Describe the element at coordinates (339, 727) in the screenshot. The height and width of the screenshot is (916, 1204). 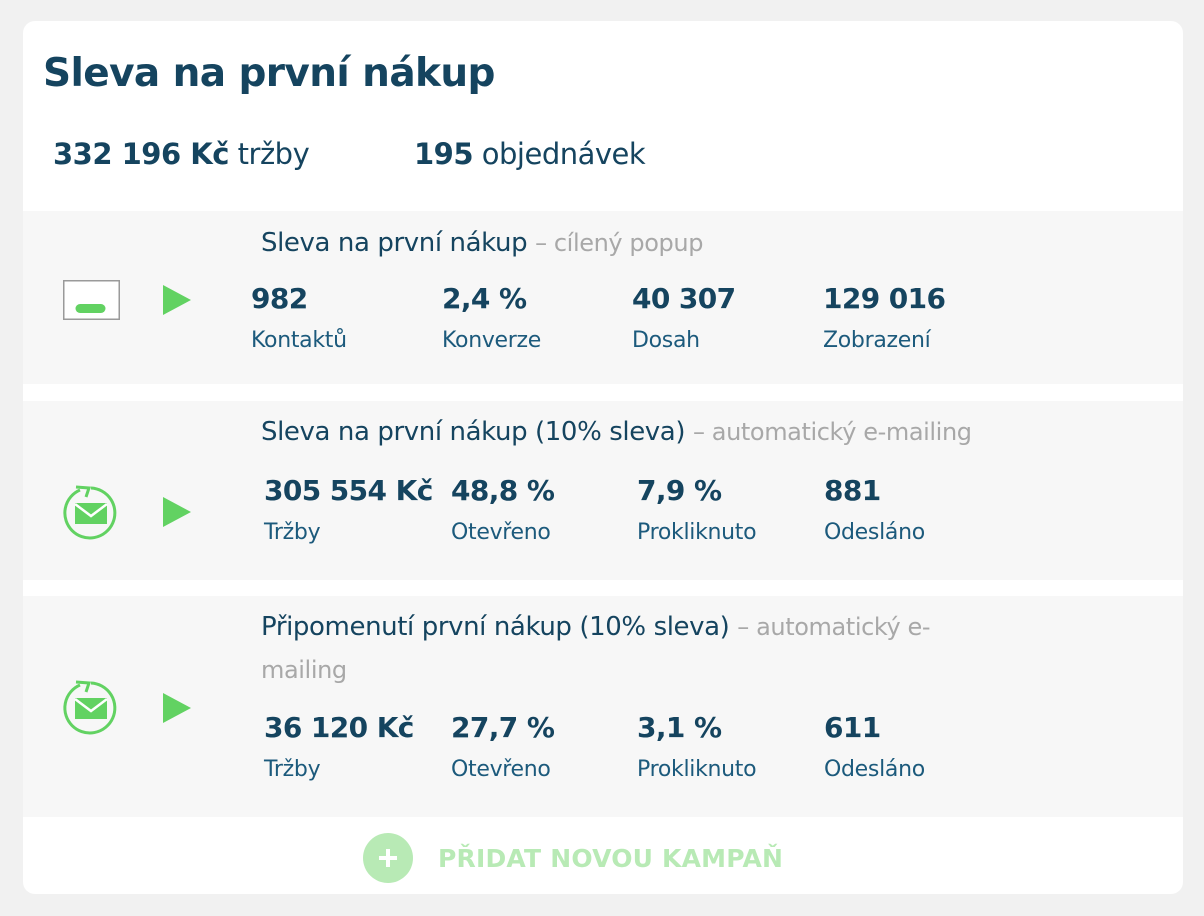
I see `stat-value: 36 120 Kč` at that location.